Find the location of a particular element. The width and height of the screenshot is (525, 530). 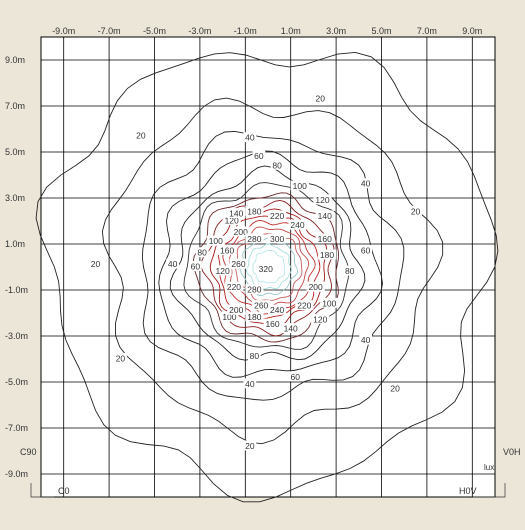

y-tick-label: -9.0m is located at coordinates (16, 474).